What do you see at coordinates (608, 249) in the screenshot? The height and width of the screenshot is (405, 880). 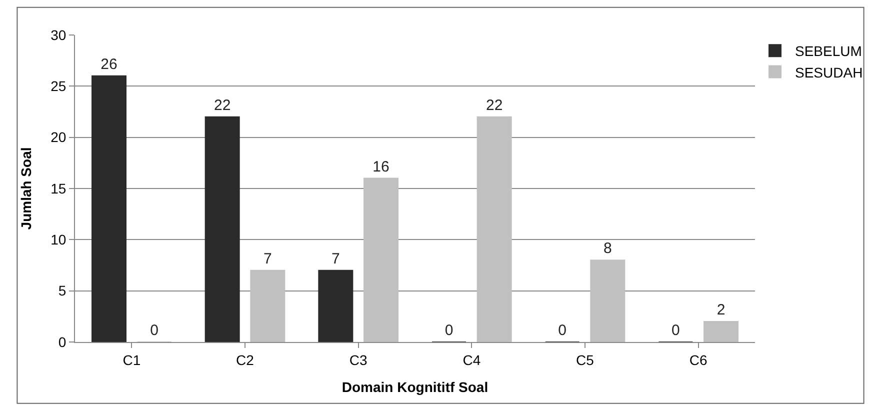 I see `data-label: 8` at bounding box center [608, 249].